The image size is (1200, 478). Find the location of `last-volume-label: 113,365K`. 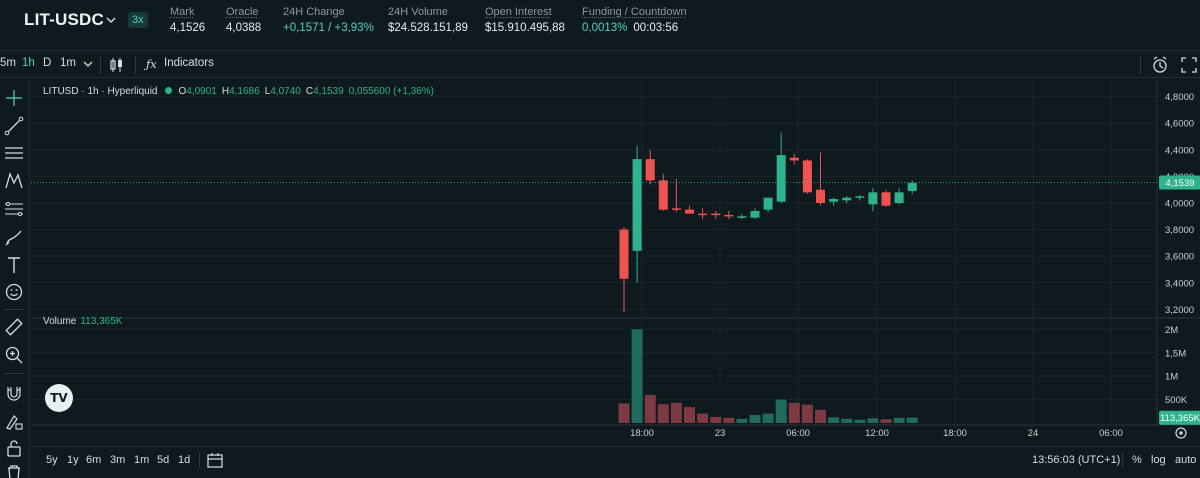

last-volume-label: 113,365K is located at coordinates (1180, 418).